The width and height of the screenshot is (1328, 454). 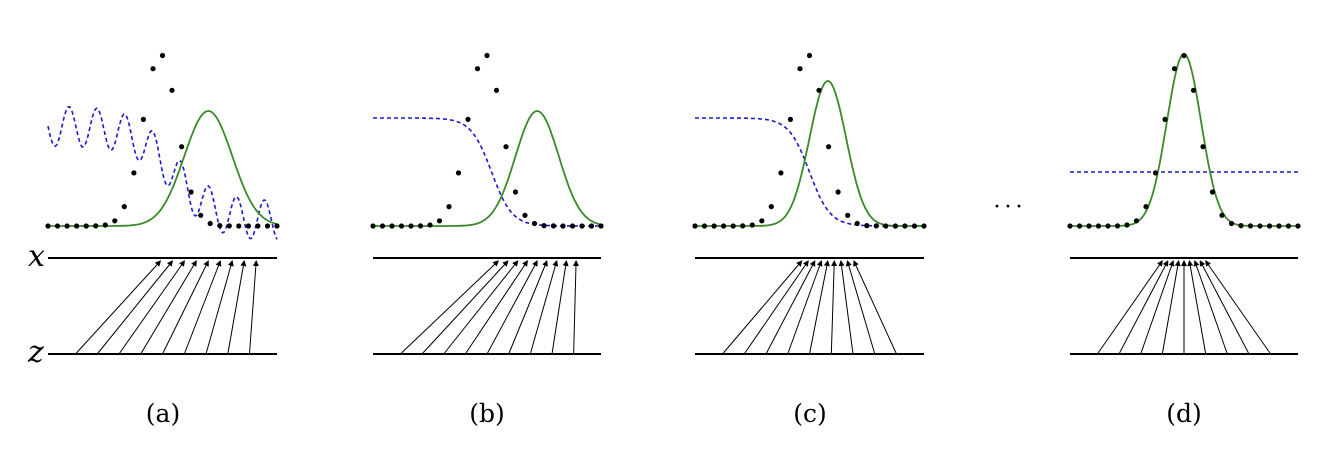 I want to click on panel-caption-a: (a), so click(x=163, y=413).